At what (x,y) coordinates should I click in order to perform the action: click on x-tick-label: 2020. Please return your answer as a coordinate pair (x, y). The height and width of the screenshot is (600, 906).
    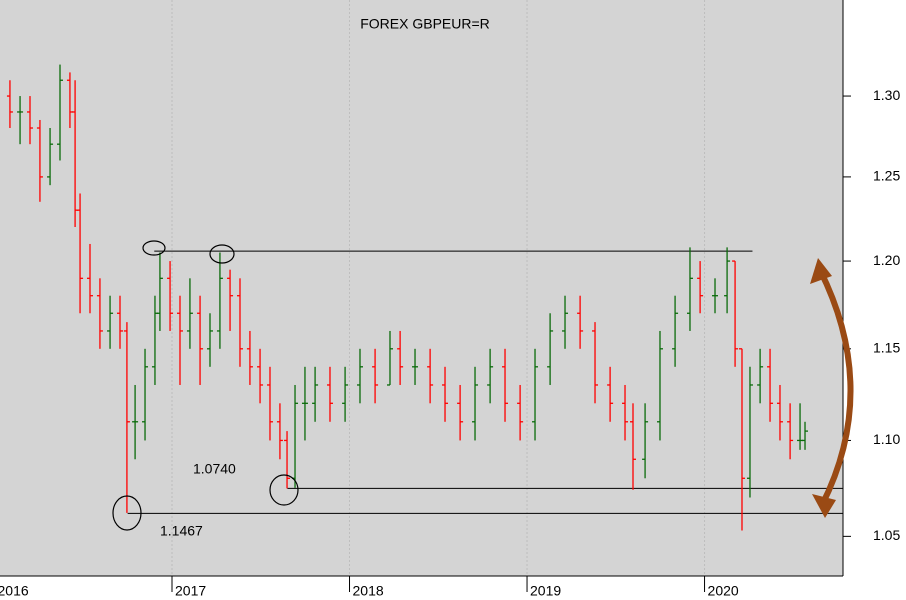
    Looking at the image, I should click on (723, 591).